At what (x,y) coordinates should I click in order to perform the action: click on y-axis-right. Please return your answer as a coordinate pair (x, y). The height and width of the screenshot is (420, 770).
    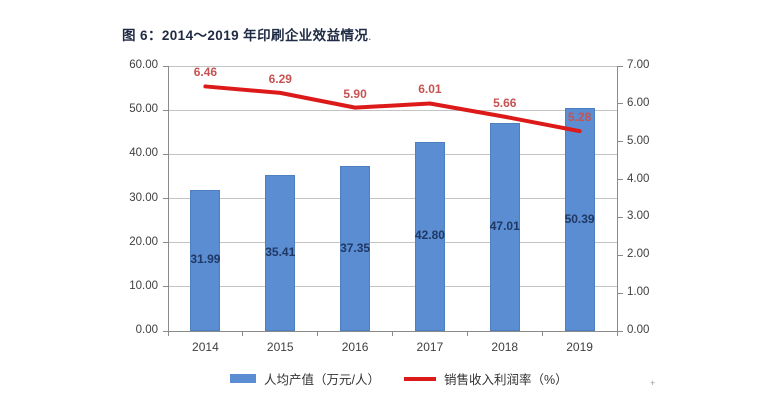
    Looking at the image, I should click on (617, 198).